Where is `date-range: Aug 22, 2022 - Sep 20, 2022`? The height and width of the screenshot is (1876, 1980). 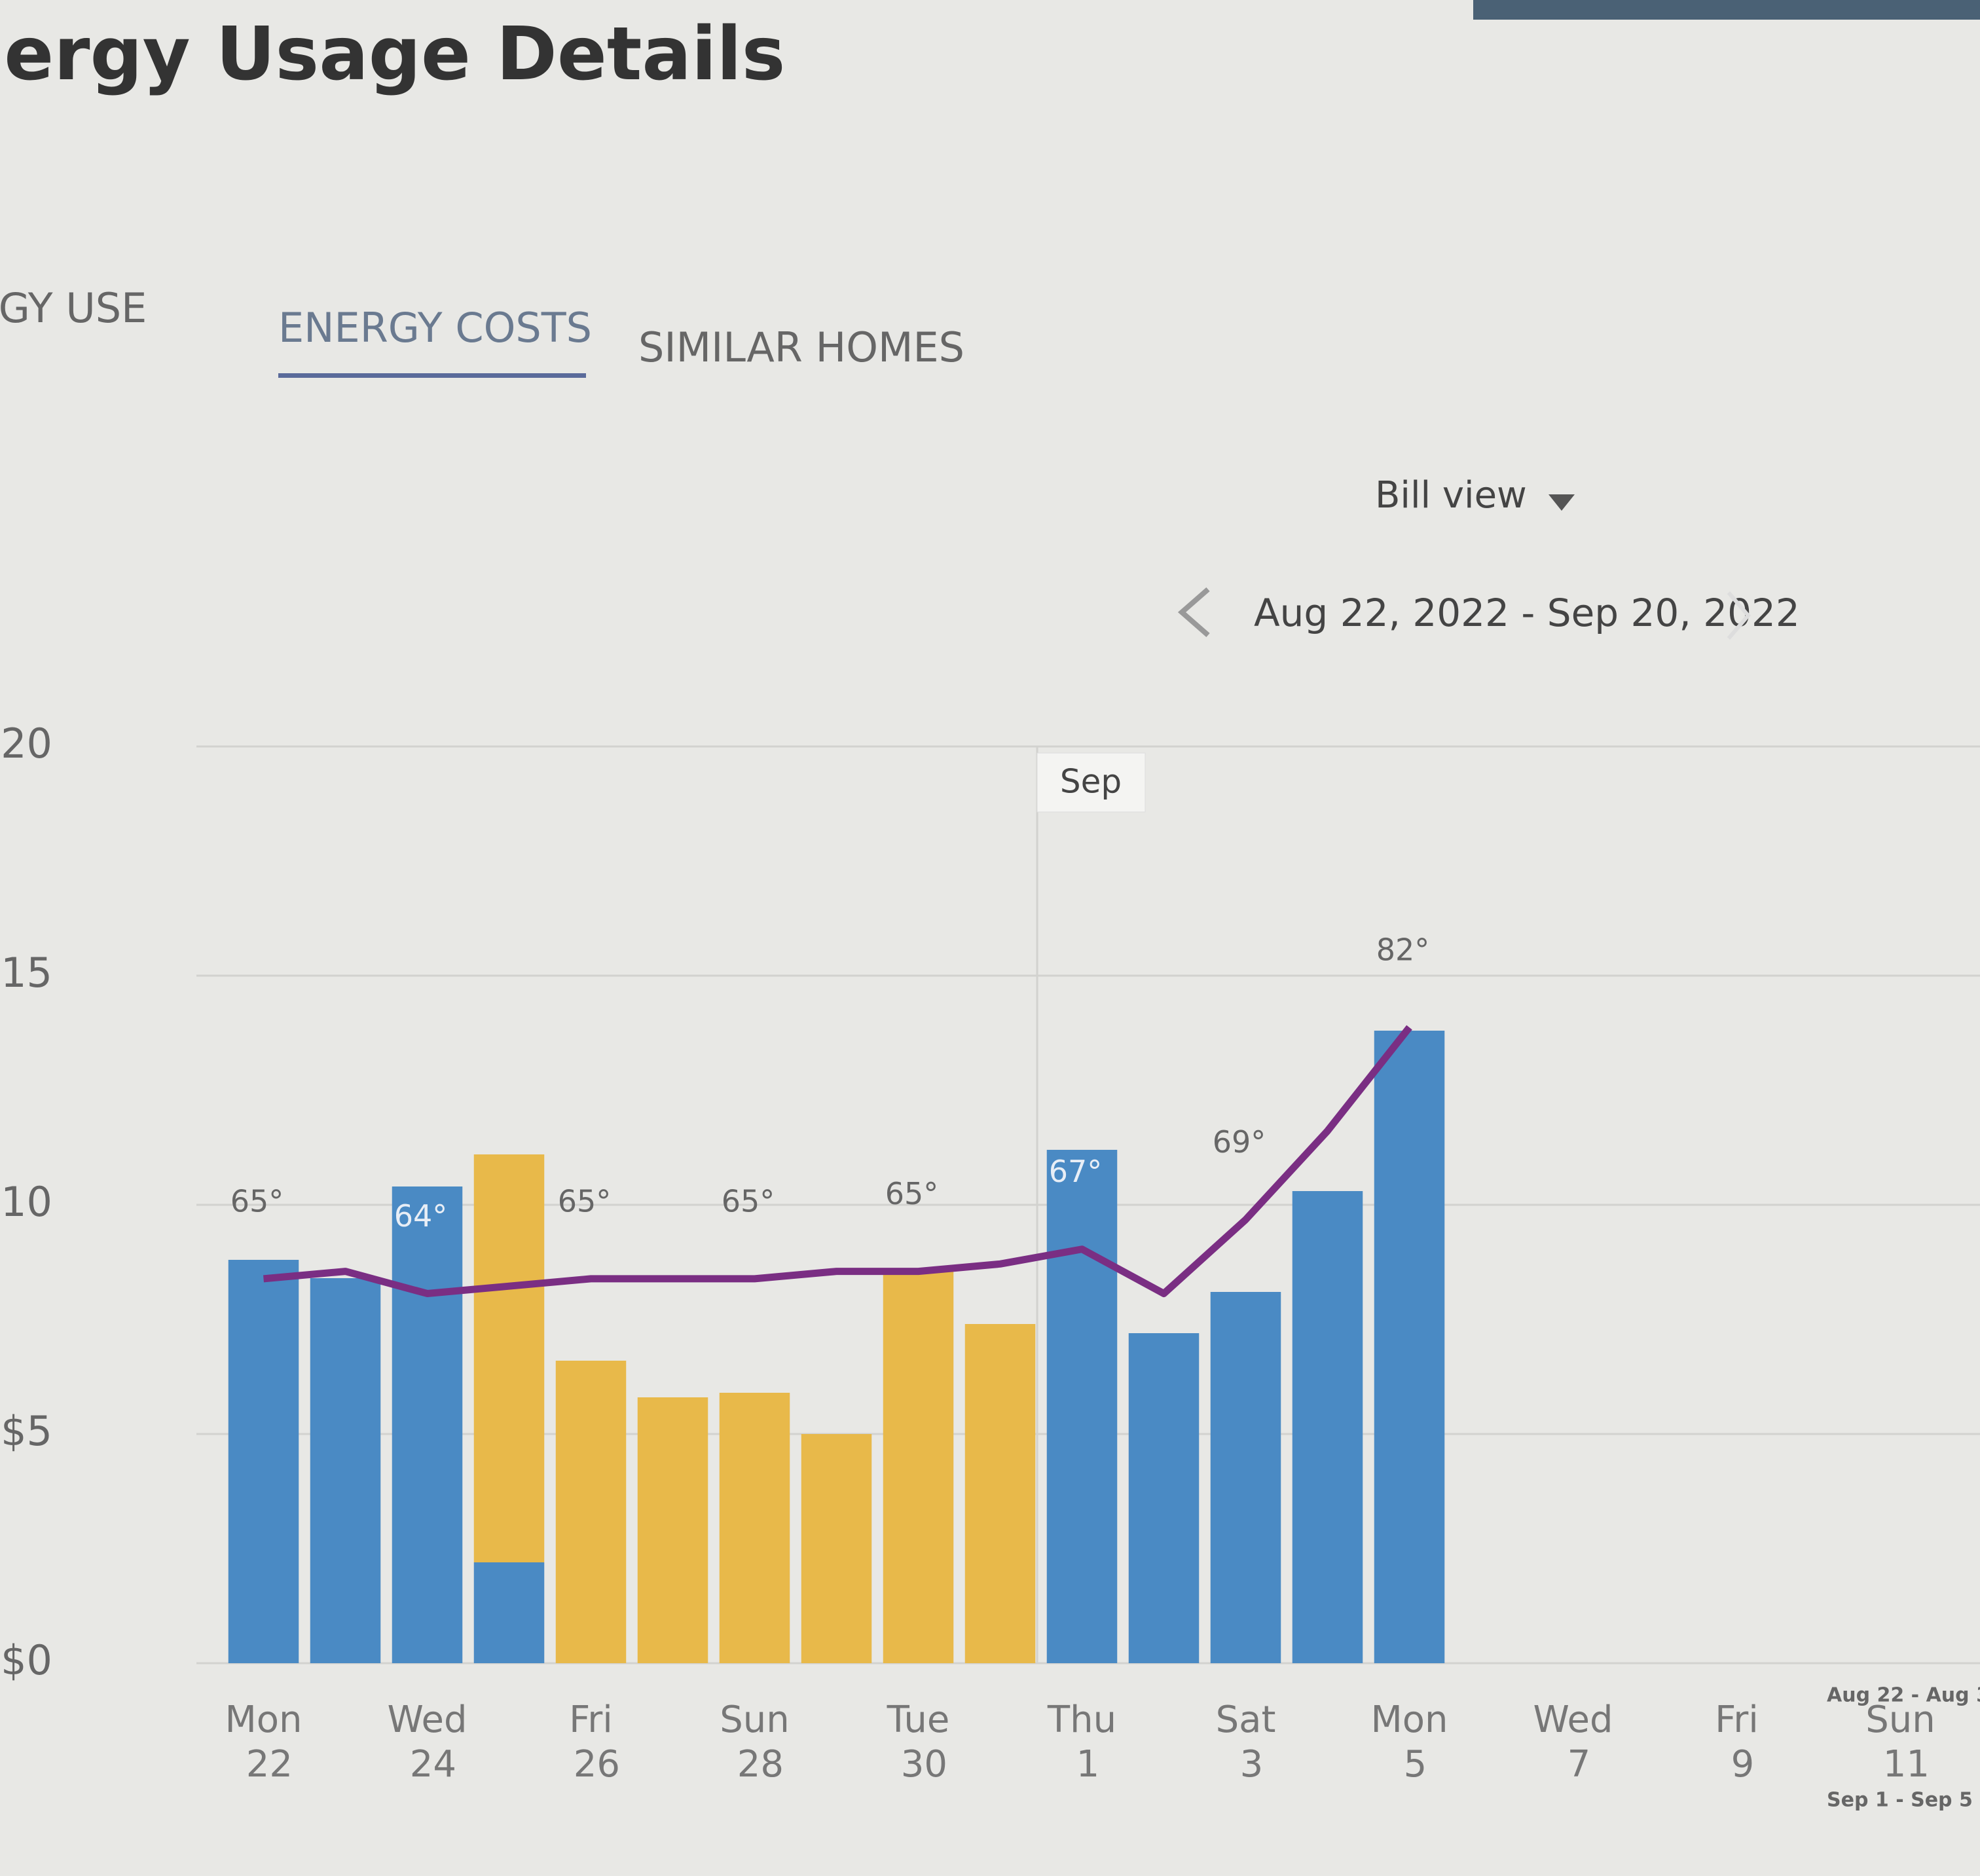 date-range: Aug 22, 2022 - Sep 20, 2022 is located at coordinates (1527, 613).